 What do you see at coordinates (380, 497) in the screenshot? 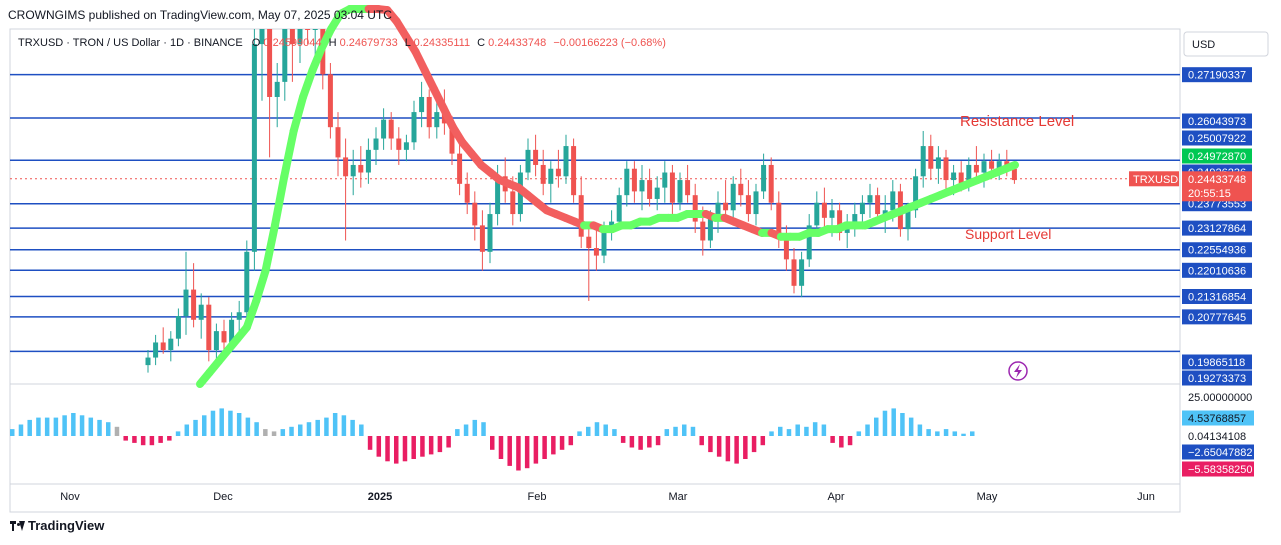
I see `x-tick-label: 2025` at bounding box center [380, 497].